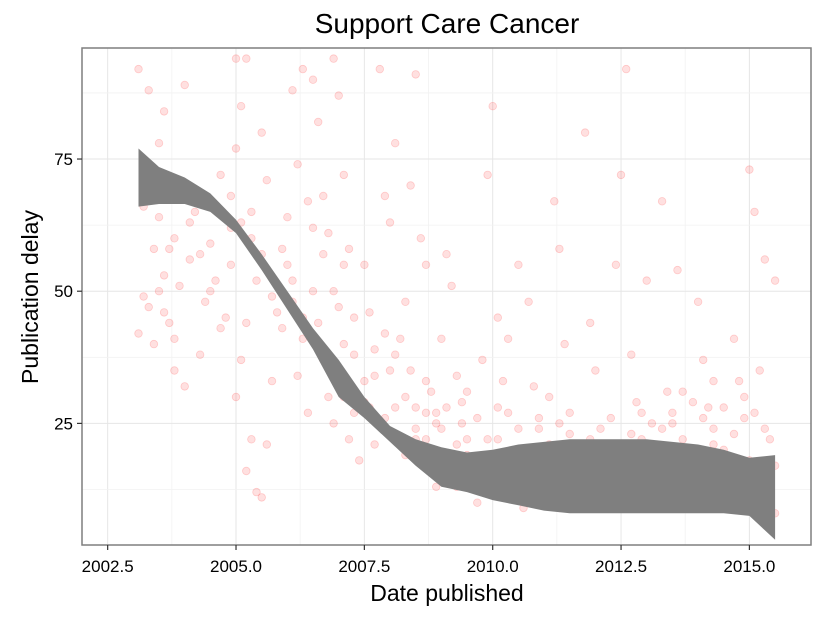 The width and height of the screenshot is (825, 623). I want to click on y-axis-ticks: 25 50 75, so click(68, 291).